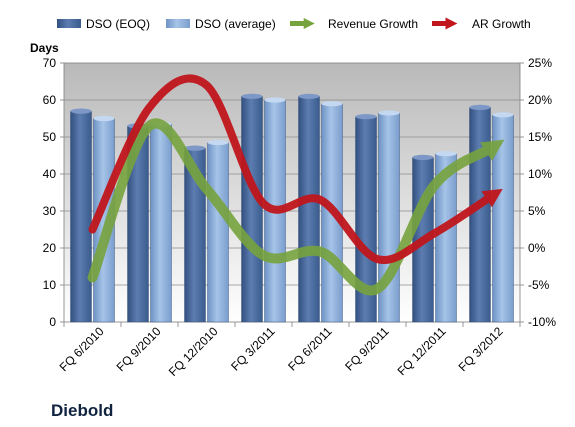 The image size is (575, 427). Describe the element at coordinates (218, 232) in the screenshot. I see `bar-dso-average-fq-12-2010` at that location.